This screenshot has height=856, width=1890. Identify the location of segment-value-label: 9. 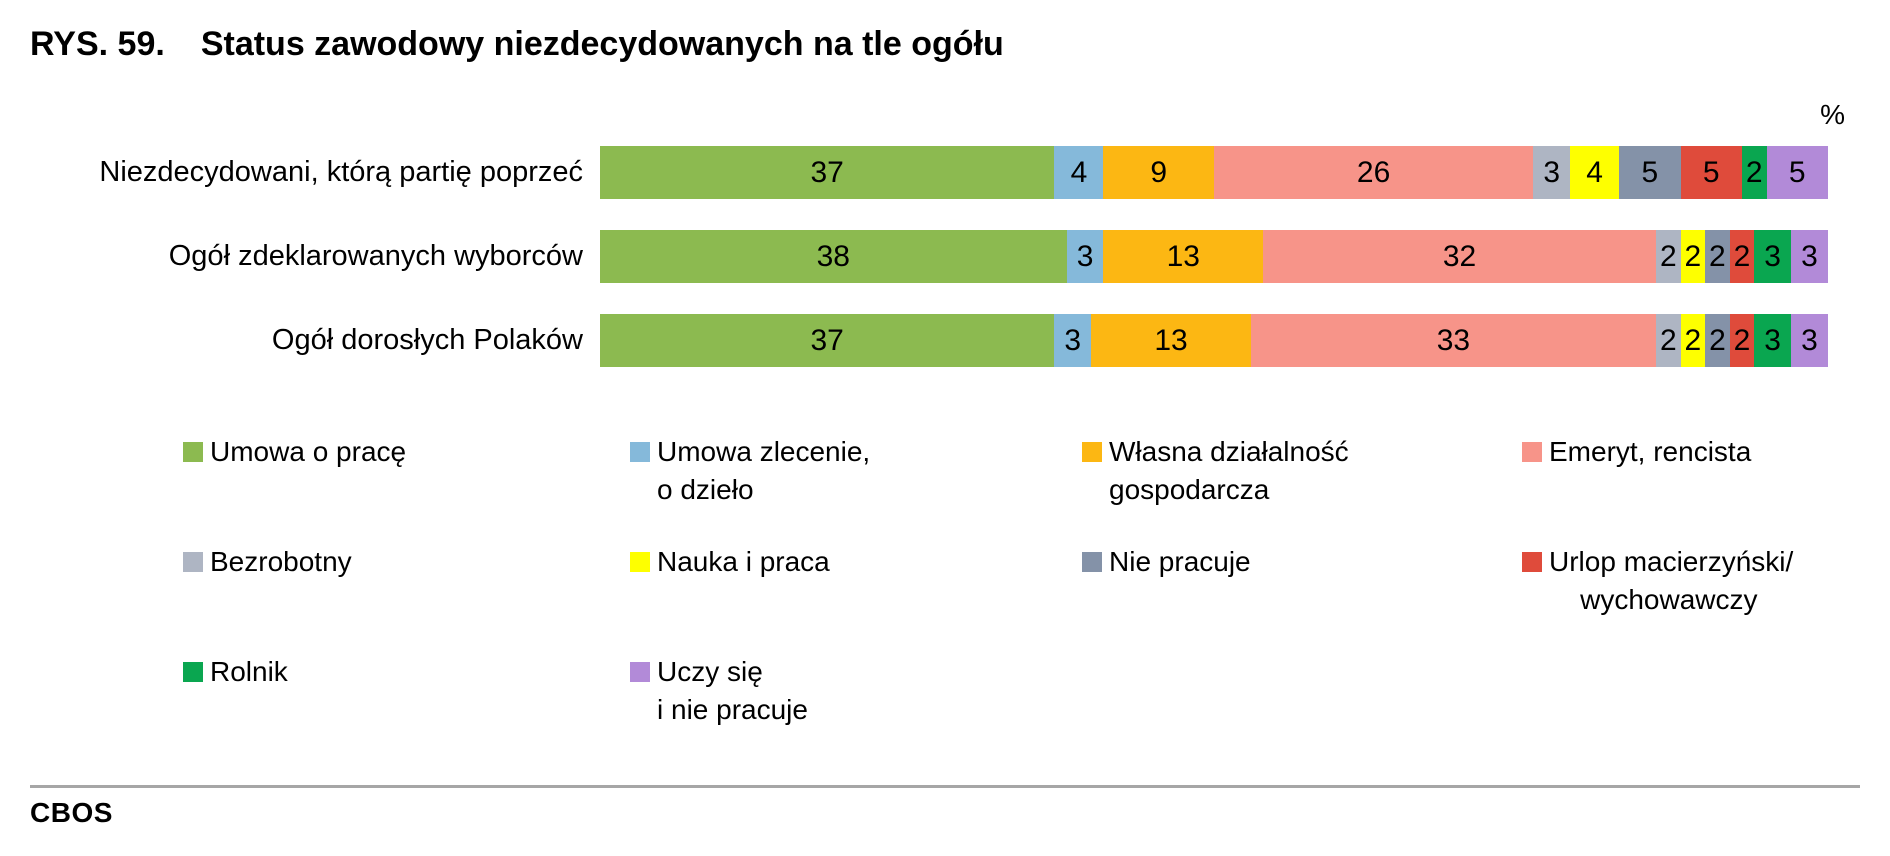
(1159, 172).